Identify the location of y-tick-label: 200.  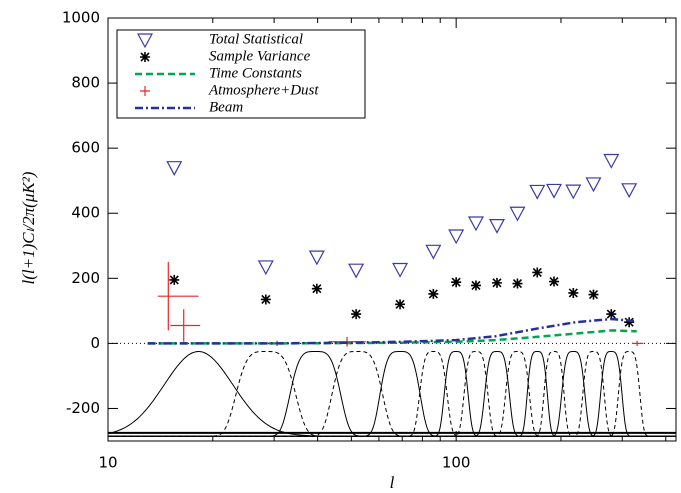
(85, 278).